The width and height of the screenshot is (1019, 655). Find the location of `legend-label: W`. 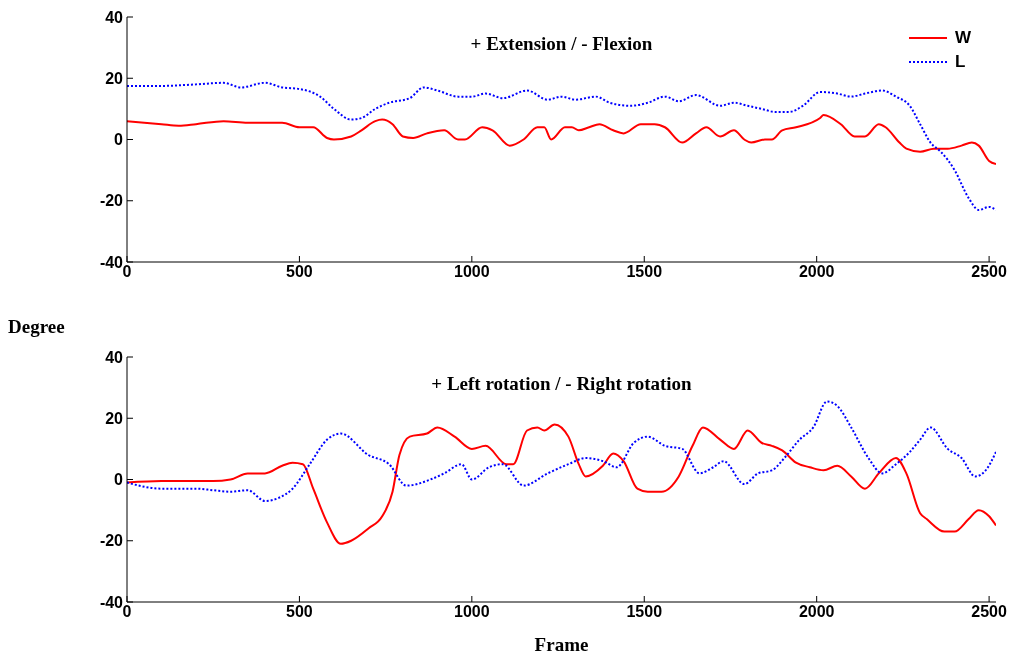

legend-label: W is located at coordinates (962, 38).